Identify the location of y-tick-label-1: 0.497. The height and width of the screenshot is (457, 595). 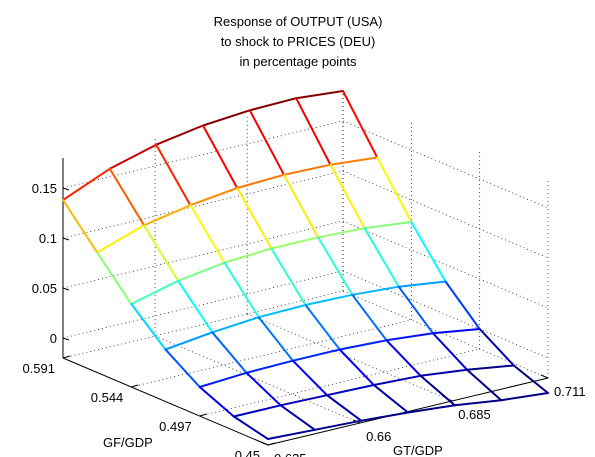
(175, 426).